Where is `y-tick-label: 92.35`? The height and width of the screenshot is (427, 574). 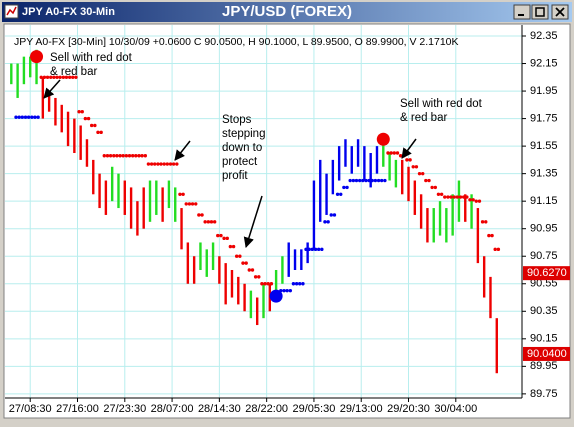 y-tick-label: 92.35 is located at coordinates (544, 36).